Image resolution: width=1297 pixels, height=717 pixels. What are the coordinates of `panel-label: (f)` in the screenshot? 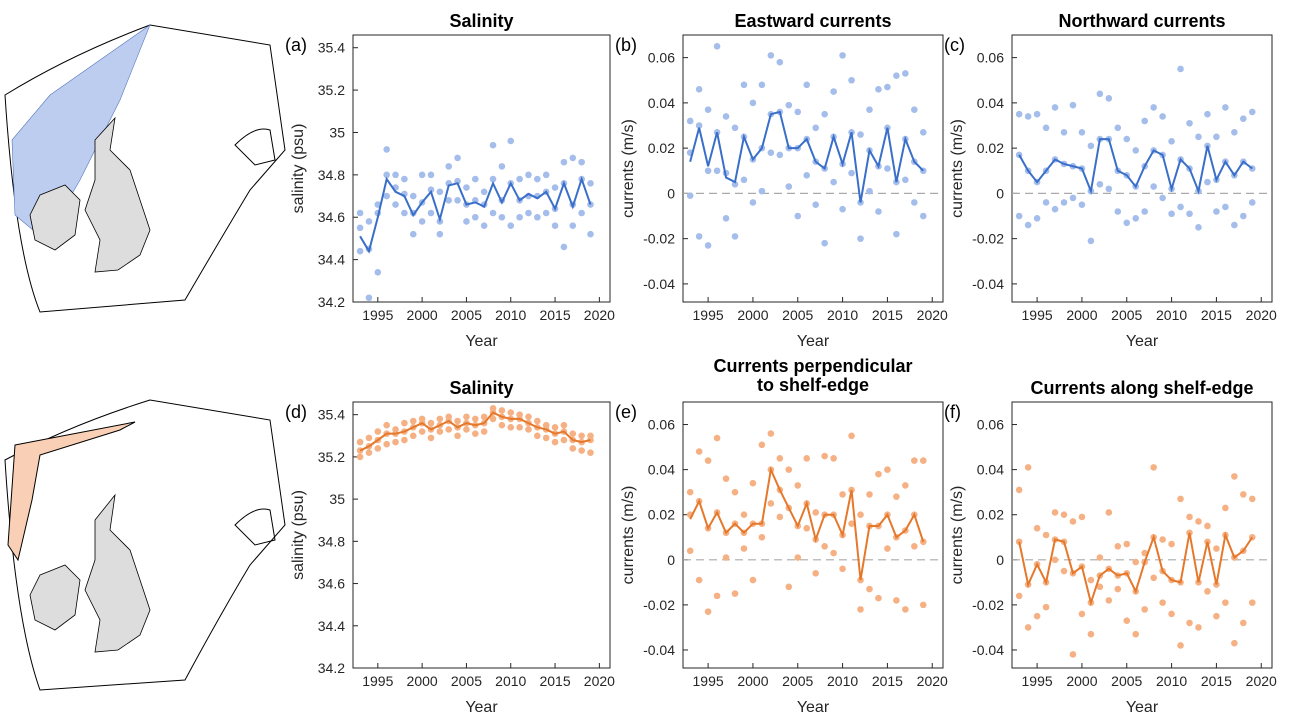 It's located at (952, 412).